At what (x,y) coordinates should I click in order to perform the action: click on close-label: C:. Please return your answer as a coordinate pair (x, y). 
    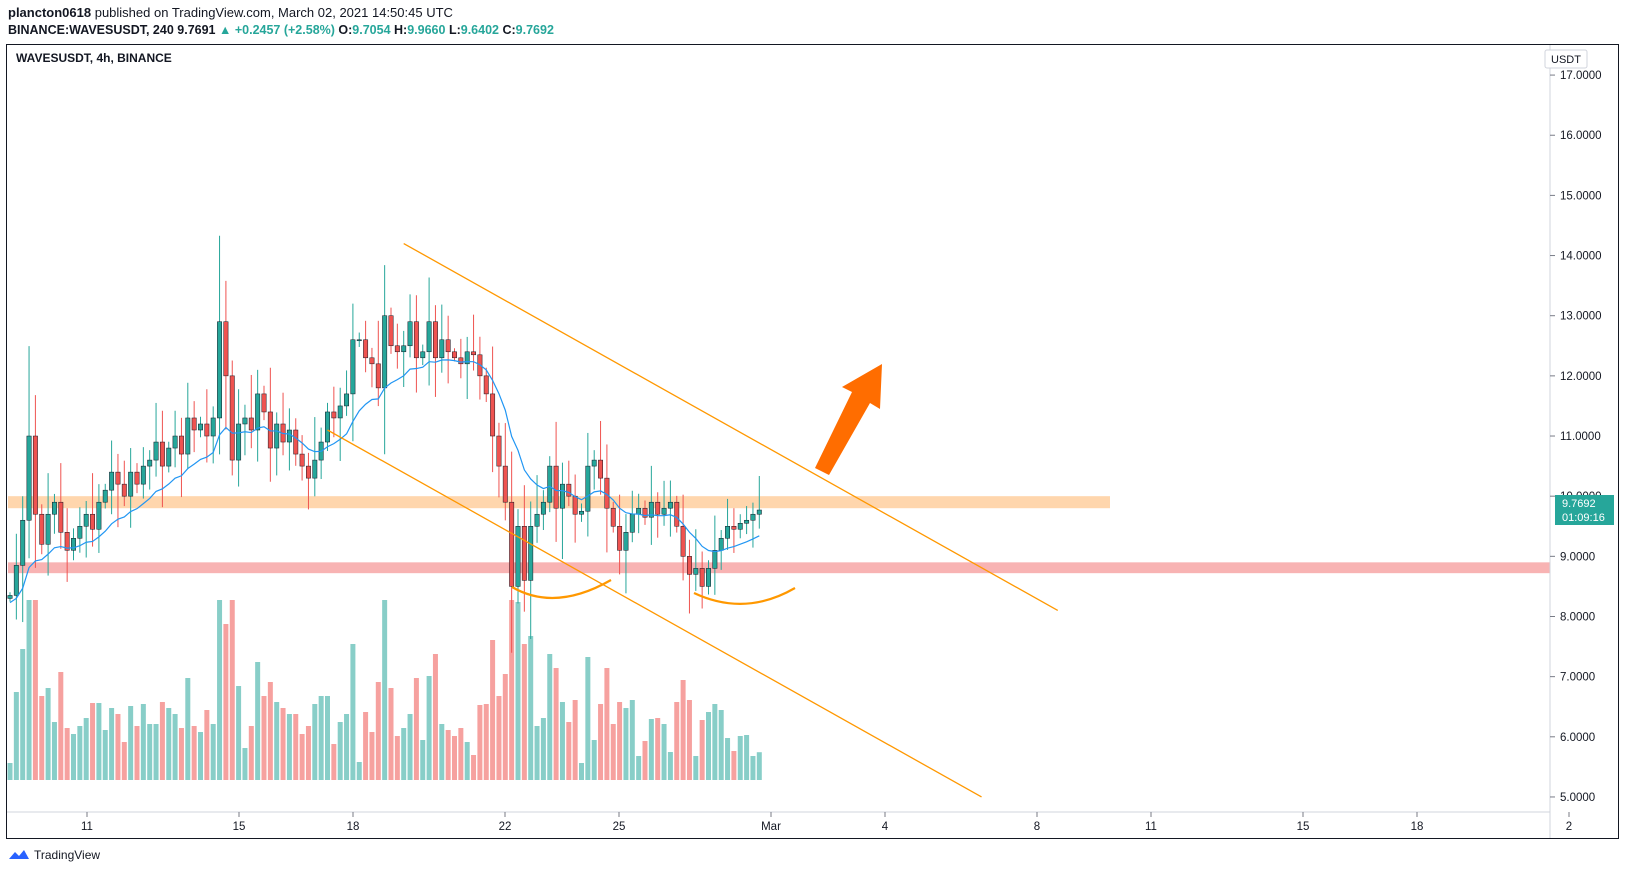
    Looking at the image, I should click on (509, 30).